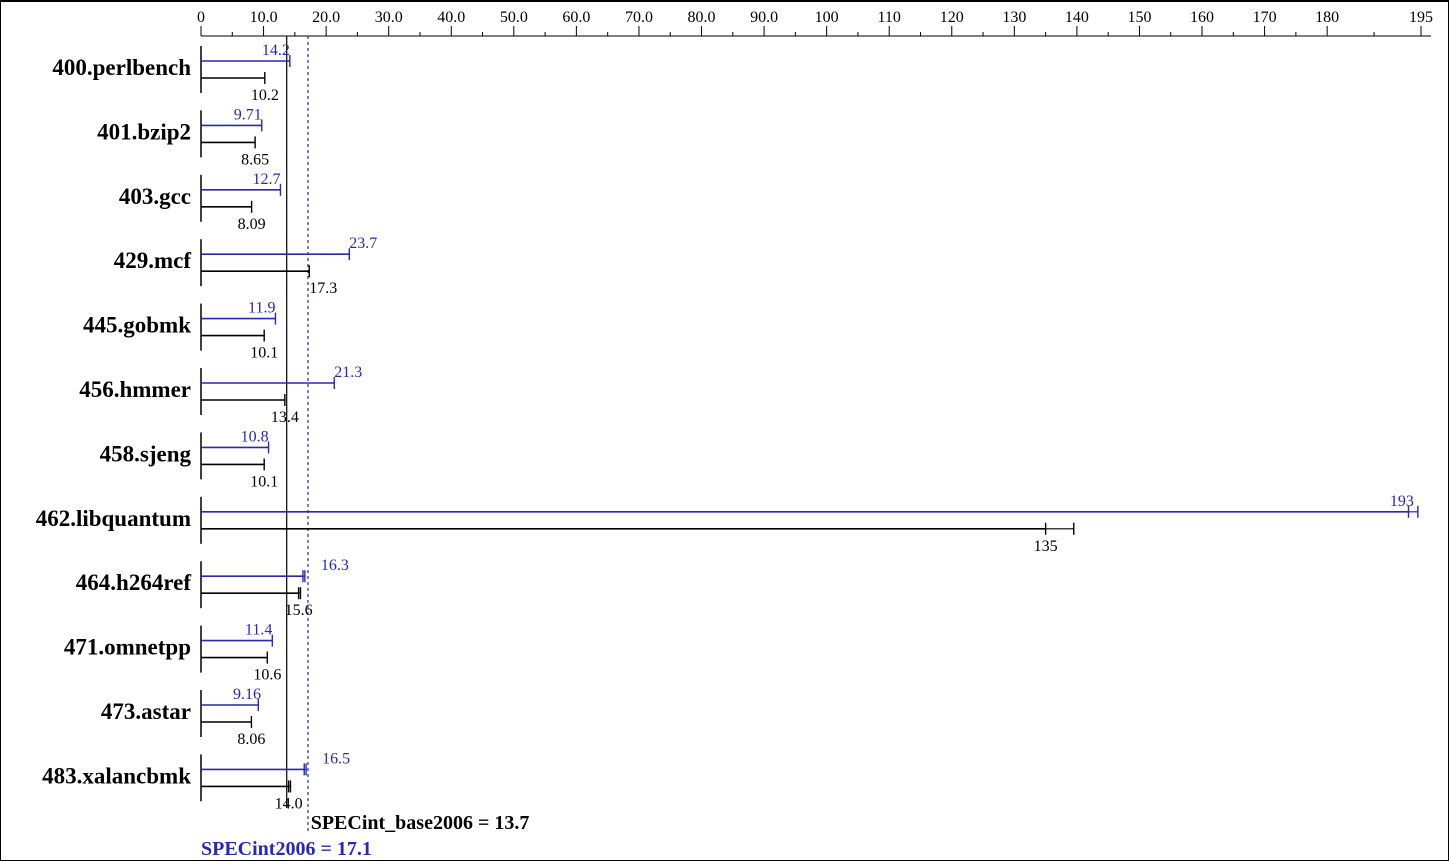 The image size is (1449, 861). What do you see at coordinates (1014, 17) in the screenshot?
I see `x-tick-label: 130` at bounding box center [1014, 17].